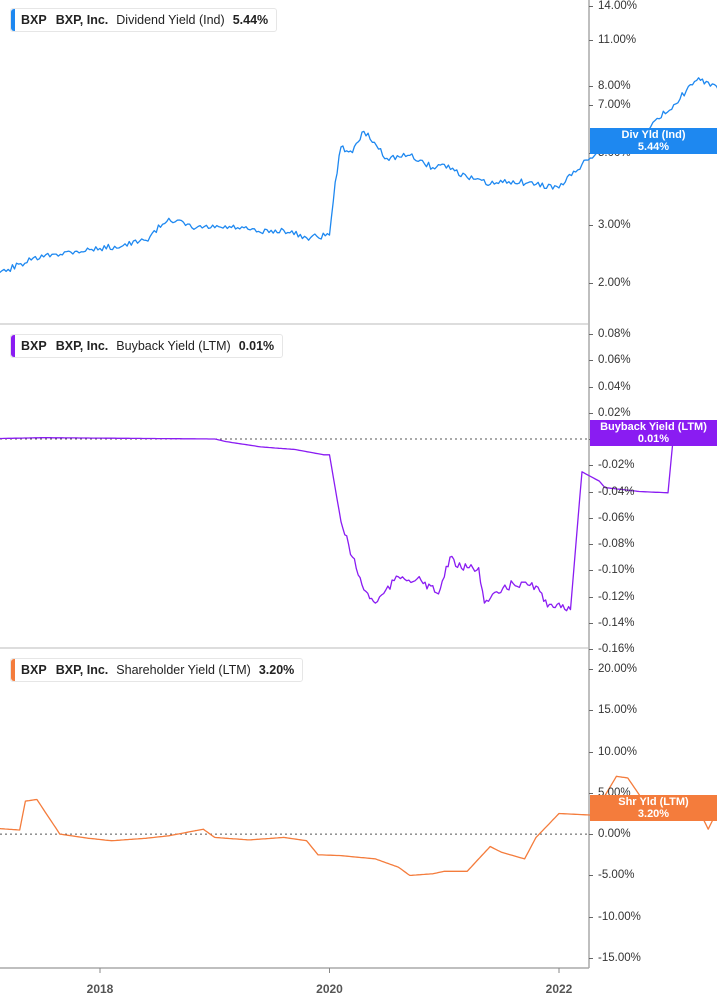 The image size is (717, 1005). What do you see at coordinates (614, 283) in the screenshot?
I see `y-tick-label: 2.00%` at bounding box center [614, 283].